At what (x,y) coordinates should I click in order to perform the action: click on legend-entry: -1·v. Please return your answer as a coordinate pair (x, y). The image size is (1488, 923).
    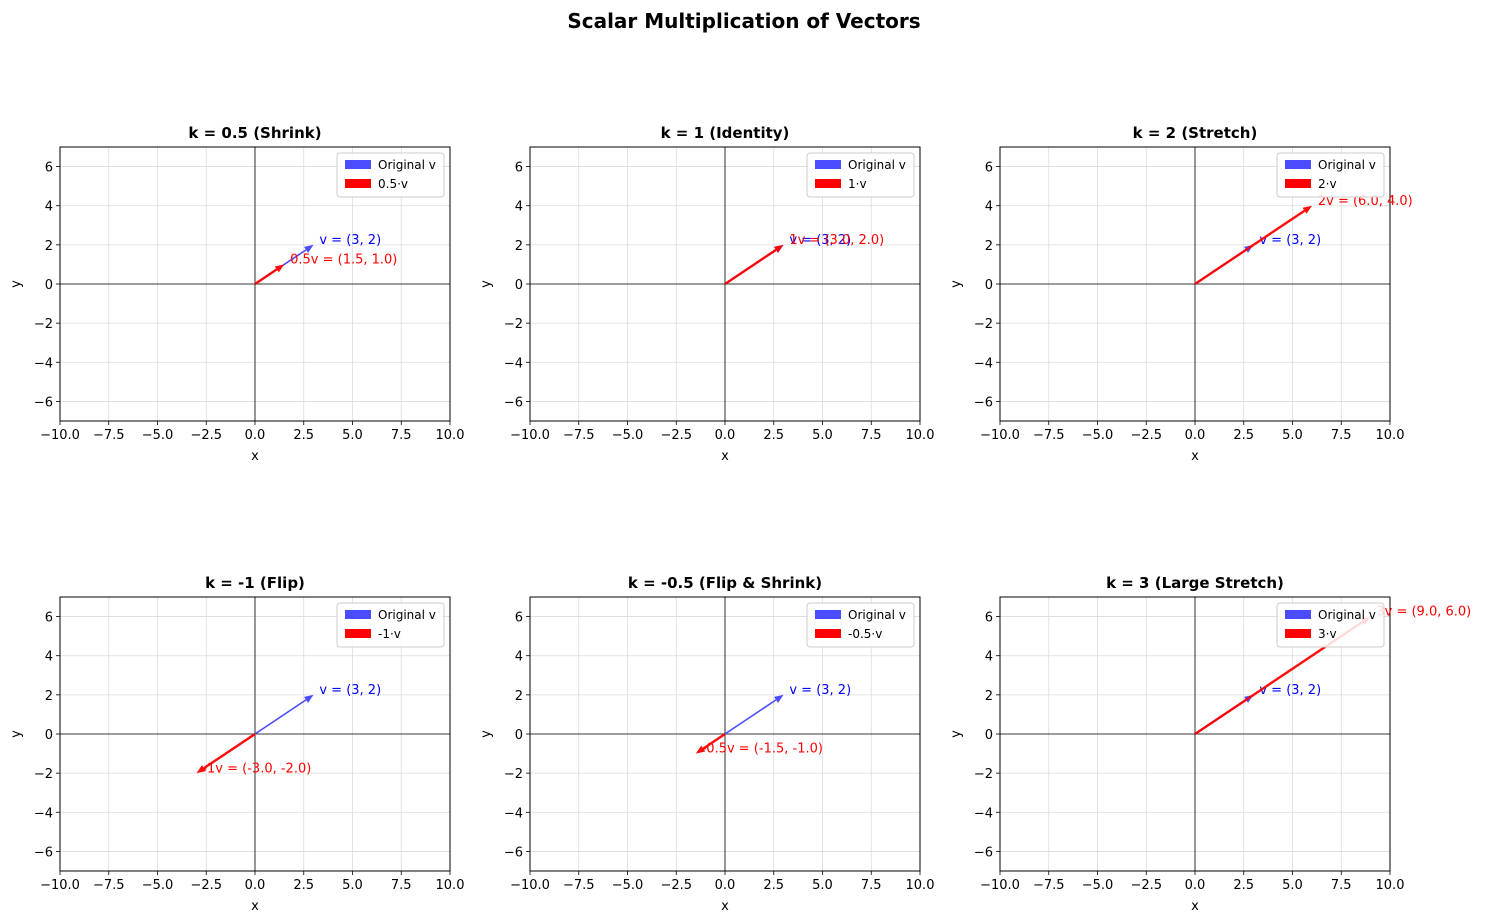
    Looking at the image, I should click on (389, 634).